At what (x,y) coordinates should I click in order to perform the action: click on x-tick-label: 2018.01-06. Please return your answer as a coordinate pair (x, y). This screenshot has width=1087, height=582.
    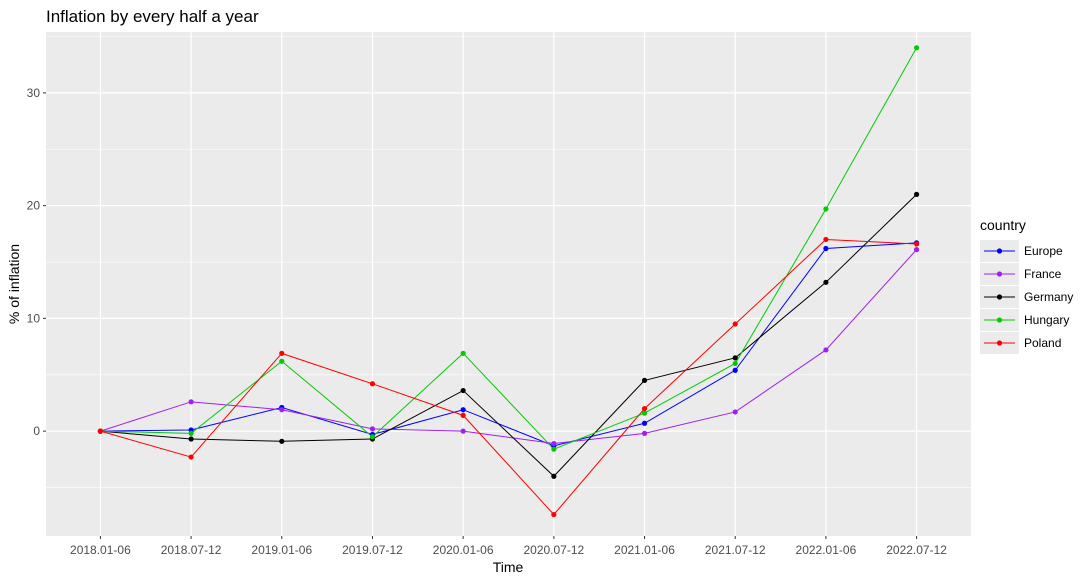
    Looking at the image, I should click on (100, 550).